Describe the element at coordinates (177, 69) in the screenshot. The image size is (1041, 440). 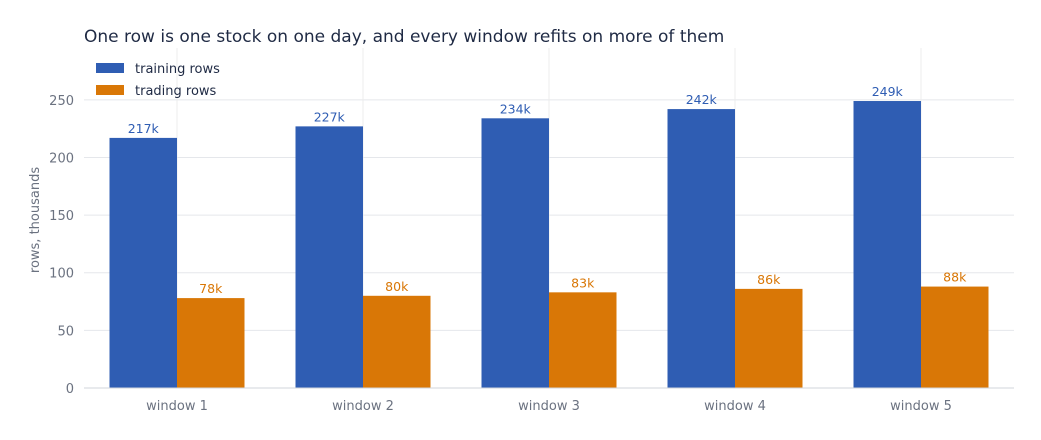
I see `legend-label: training rows` at that location.